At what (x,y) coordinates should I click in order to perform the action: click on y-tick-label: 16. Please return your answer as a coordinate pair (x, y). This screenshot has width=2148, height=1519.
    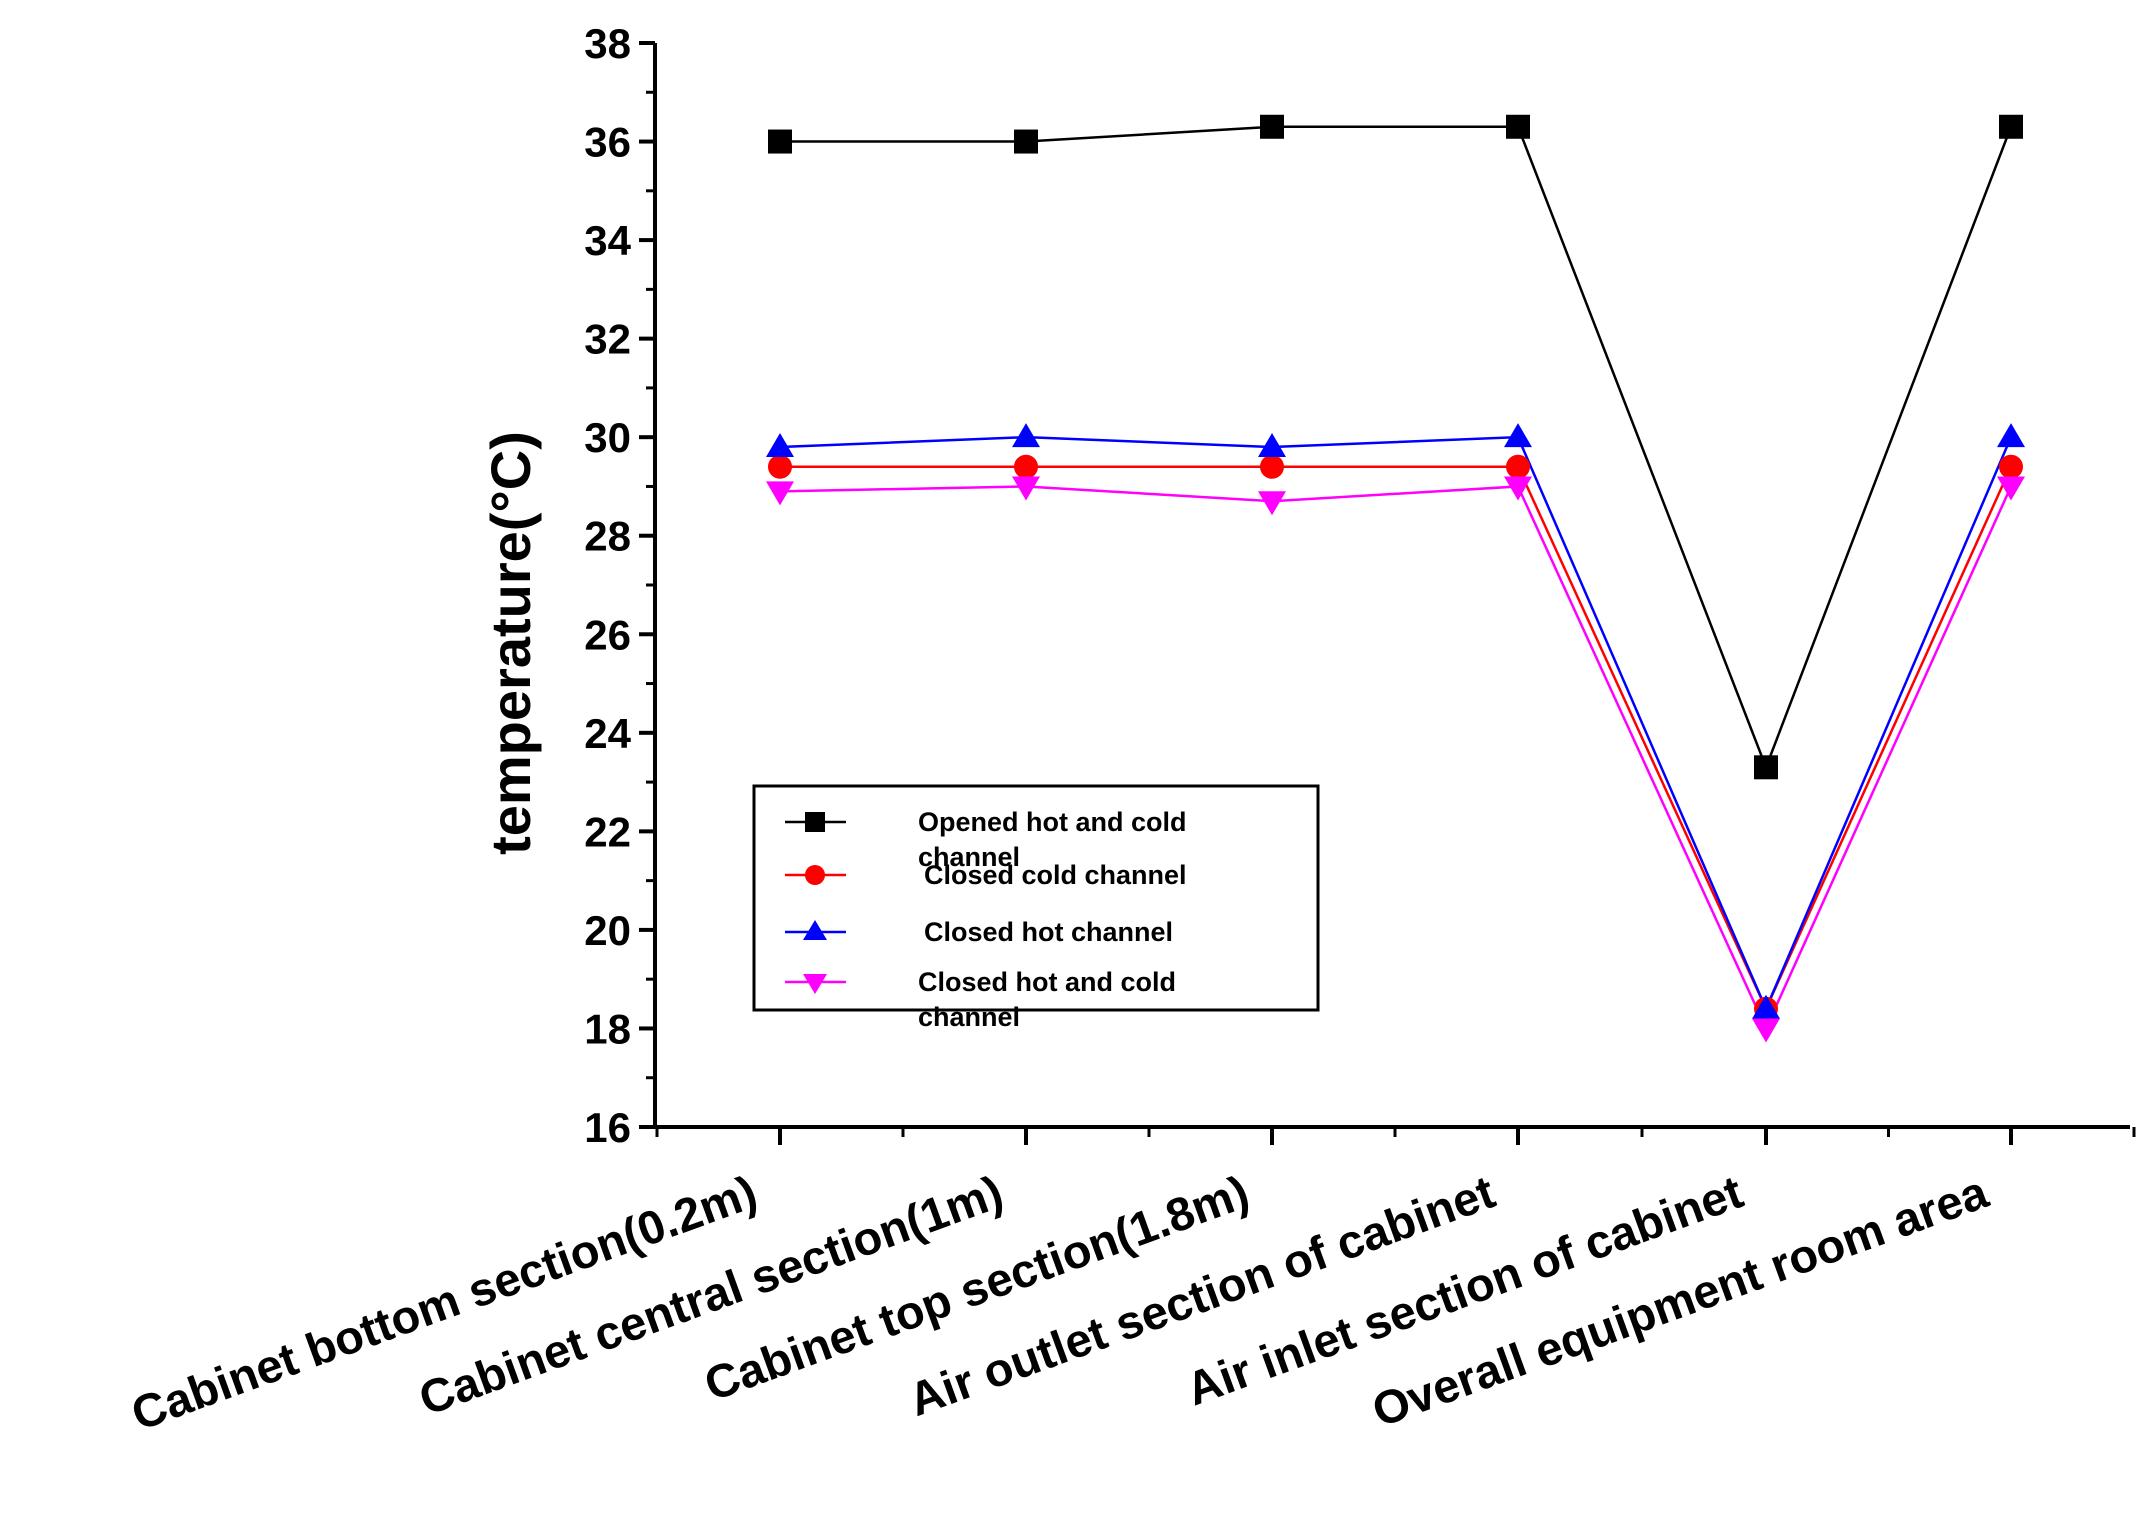
    Looking at the image, I should click on (607, 1127).